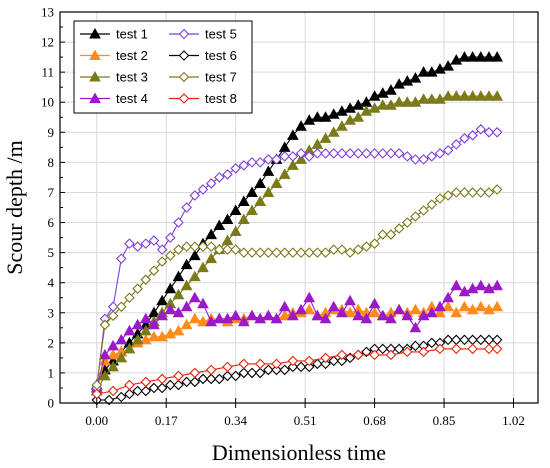 The width and height of the screenshot is (550, 468). I want to click on x-tick-label: 0.00, so click(96, 420).